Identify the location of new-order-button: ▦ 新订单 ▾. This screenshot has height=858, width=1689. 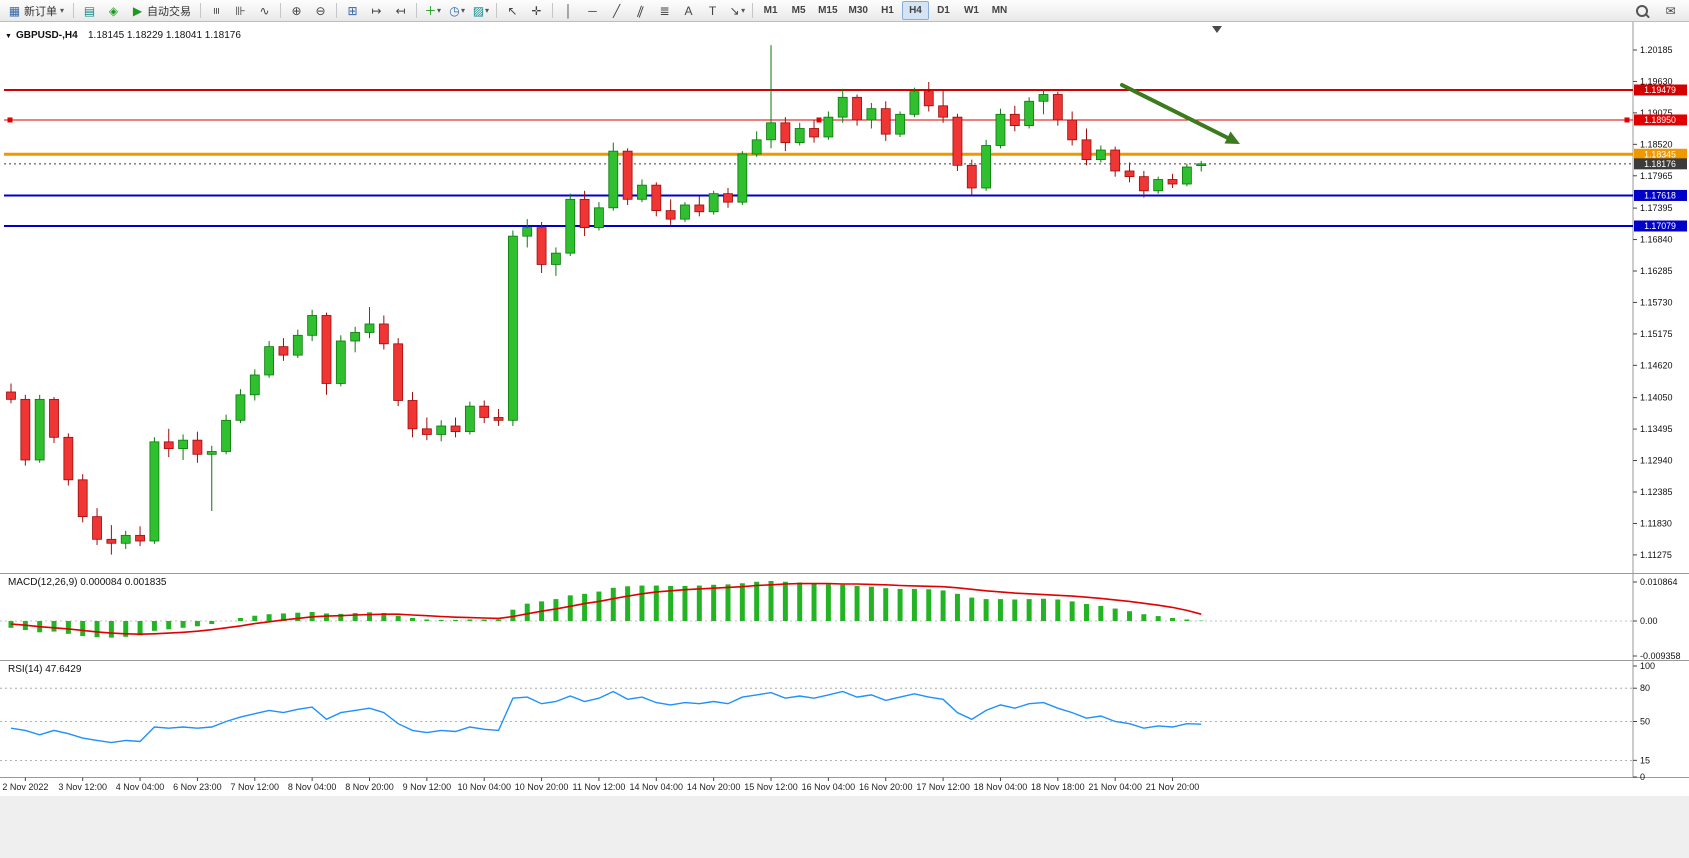
(36, 10).